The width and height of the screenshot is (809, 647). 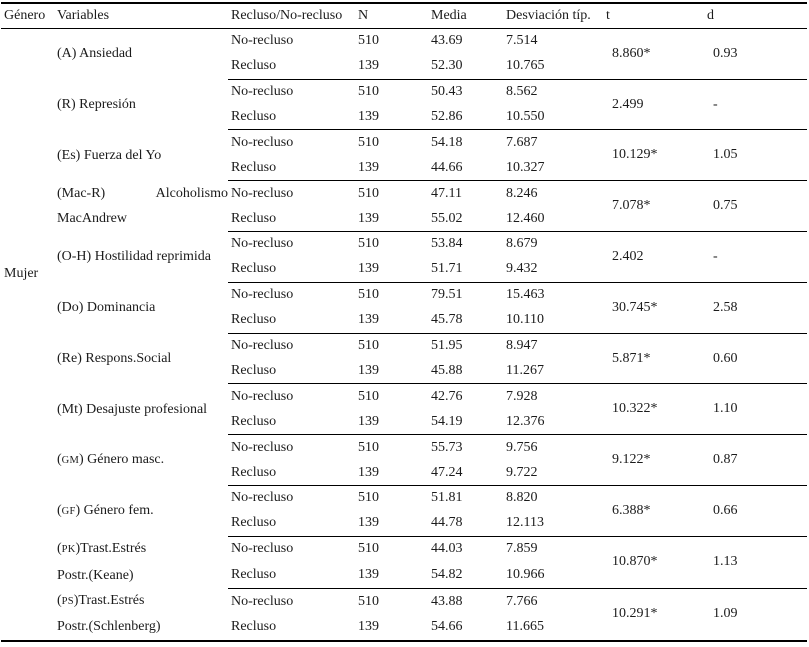 What do you see at coordinates (404, 218) in the screenshot?
I see `table-row: Recluso 139 55.02 12.460` at bounding box center [404, 218].